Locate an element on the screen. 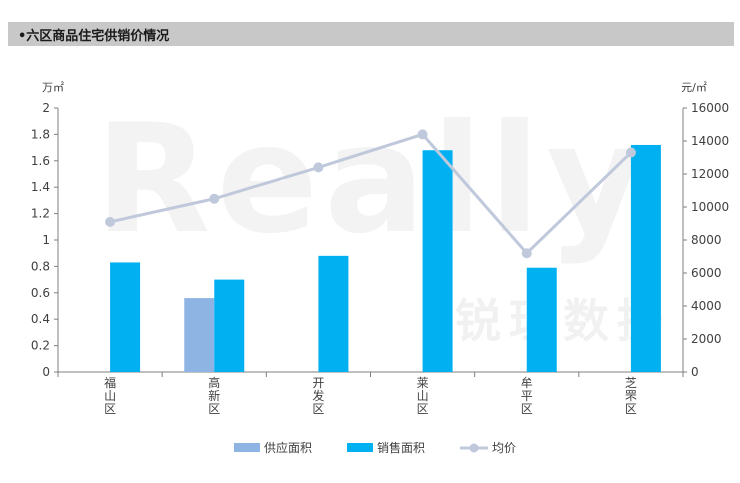 This screenshot has width=740, height=483. legend-label-avg-price: 均价 is located at coordinates (504, 448).